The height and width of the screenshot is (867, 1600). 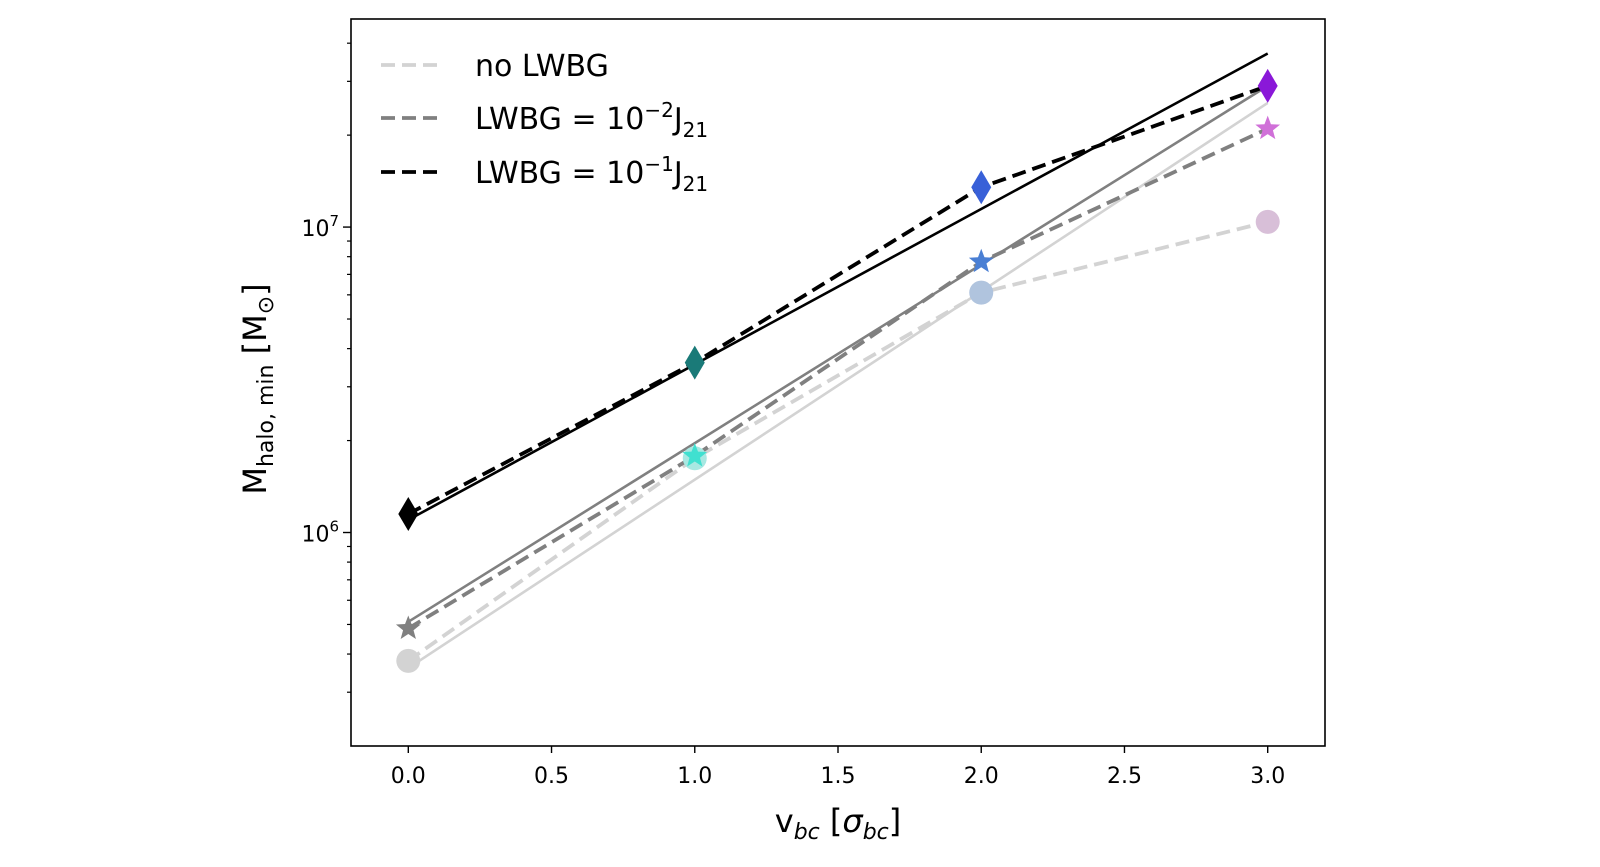 I want to click on x-tick-label: 3.0, so click(x=1267, y=776).